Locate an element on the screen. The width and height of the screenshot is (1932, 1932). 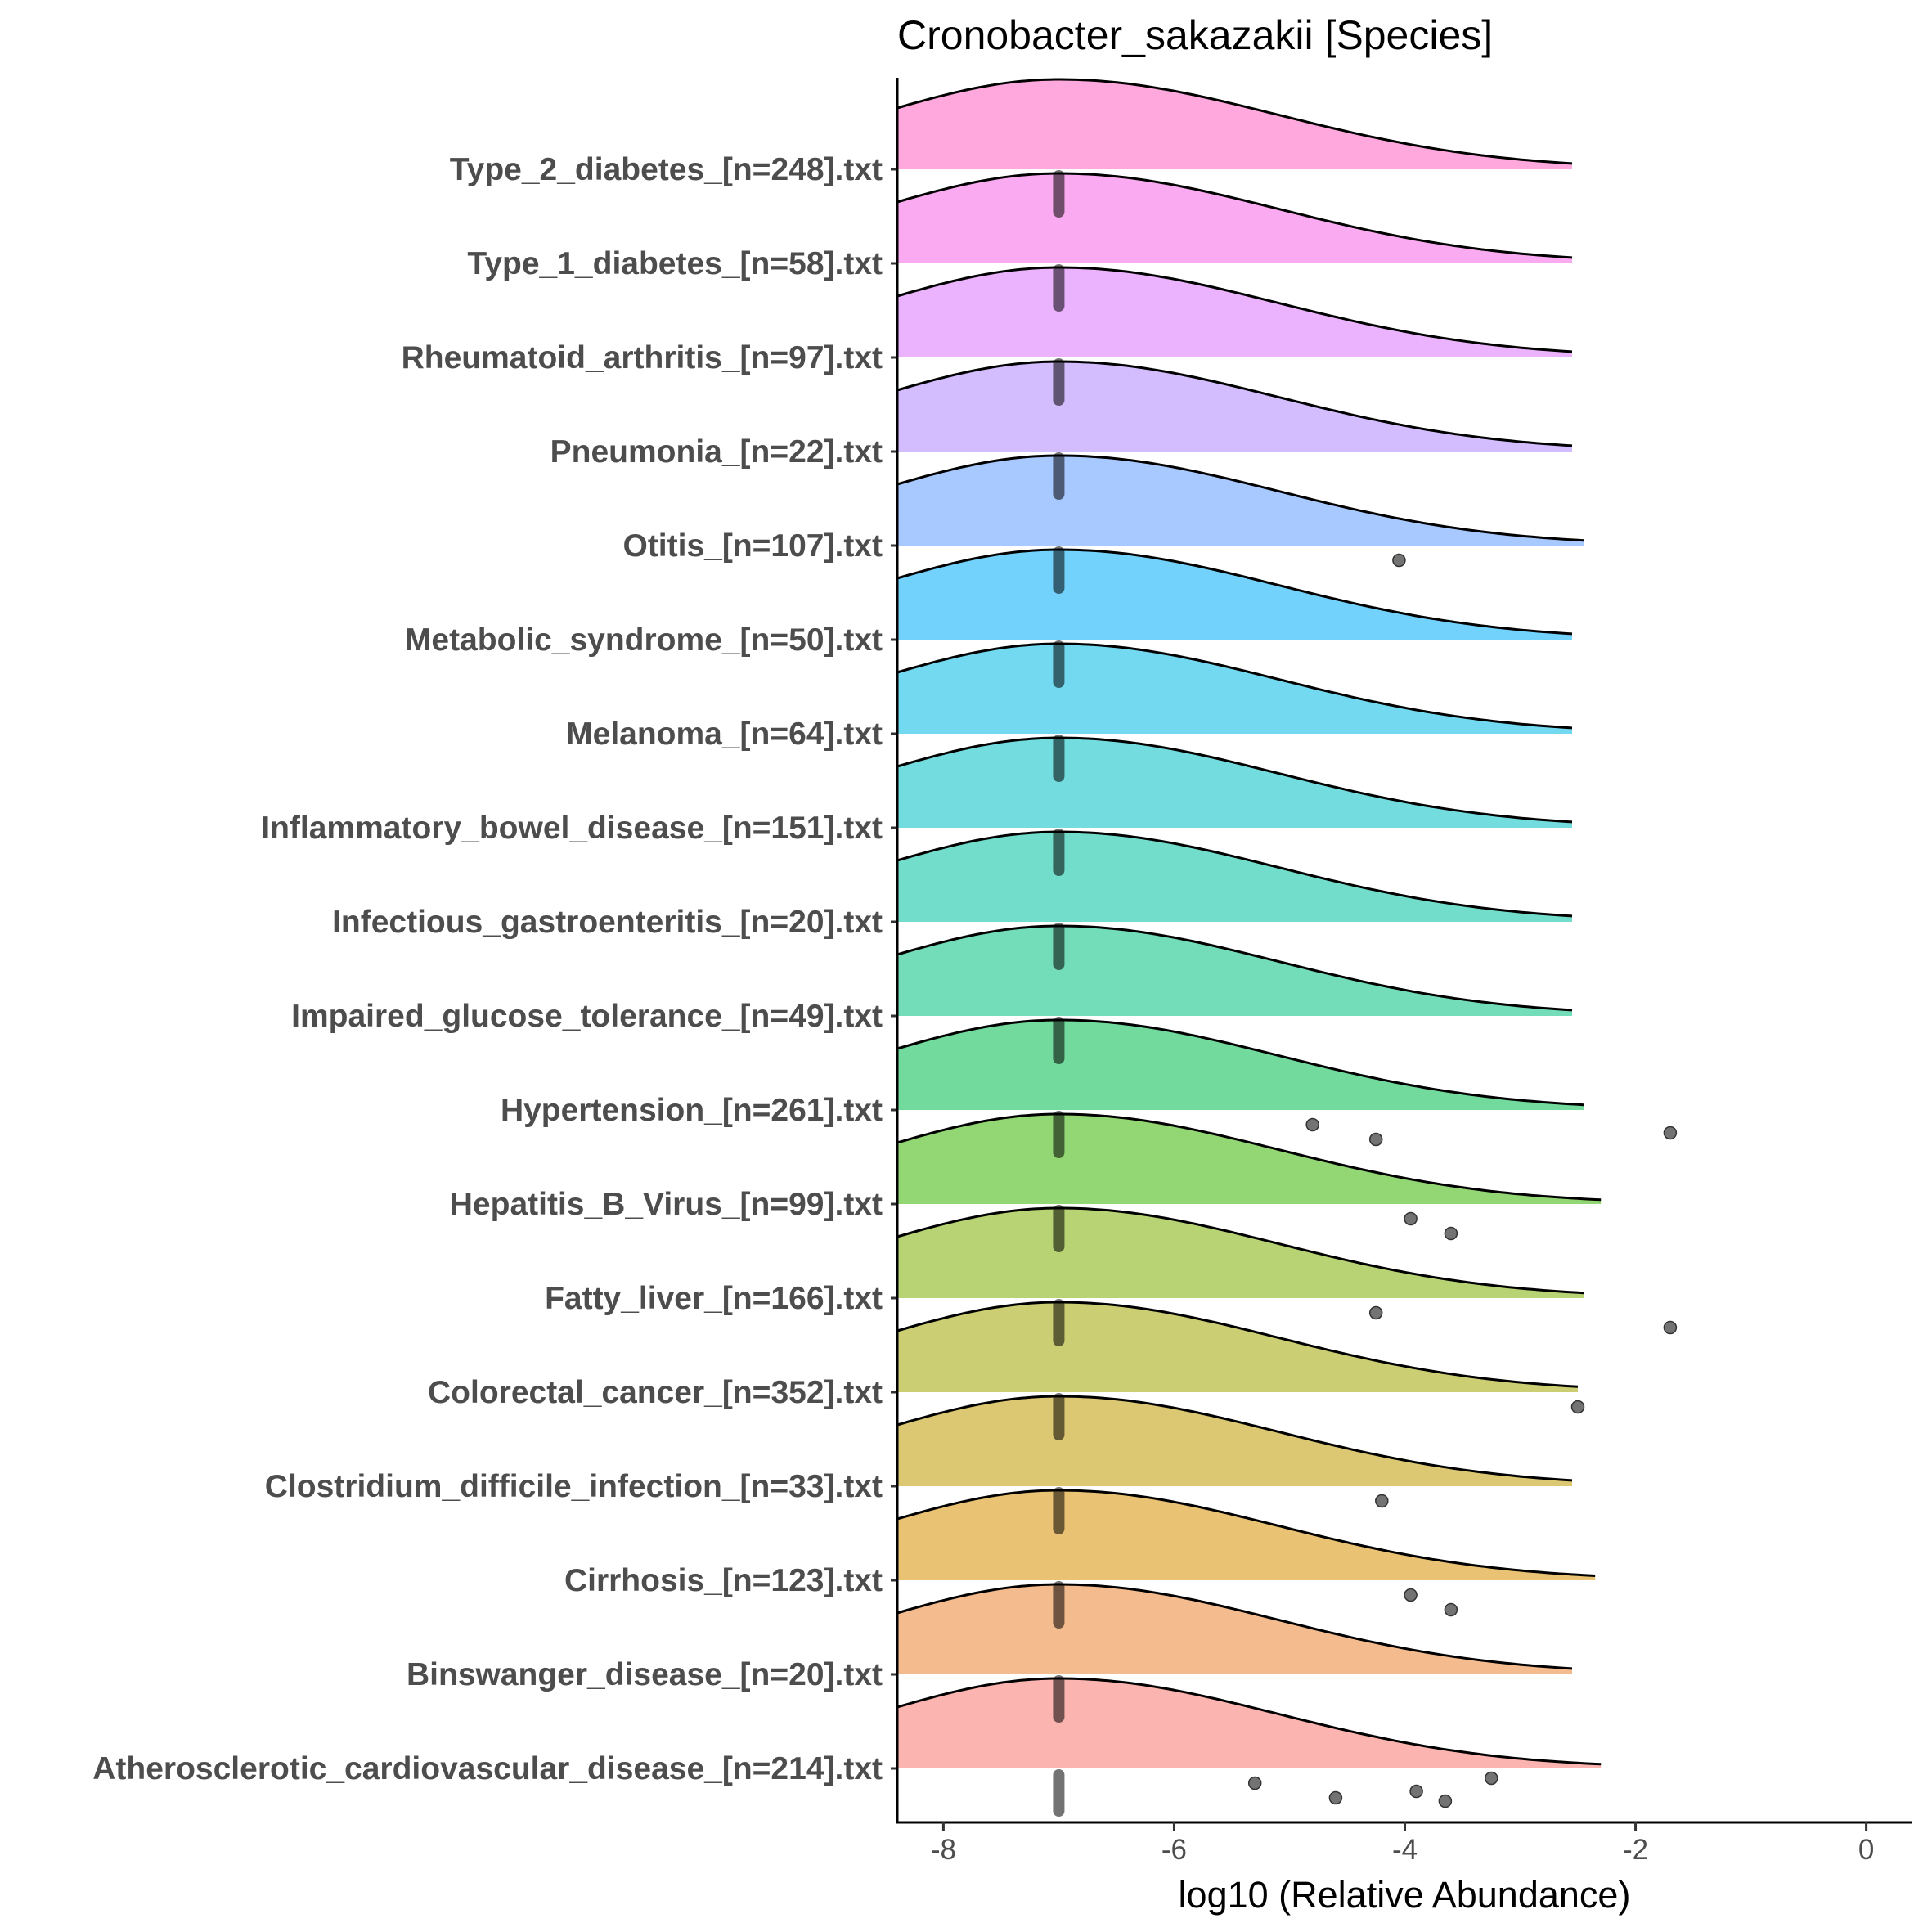
x-tick-label: -2 is located at coordinates (1636, 1850).